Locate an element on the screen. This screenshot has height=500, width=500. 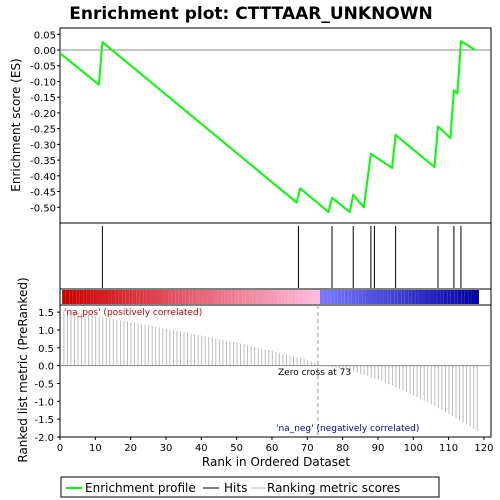
es-y-tick-label: -0.20 is located at coordinates (43, 114).